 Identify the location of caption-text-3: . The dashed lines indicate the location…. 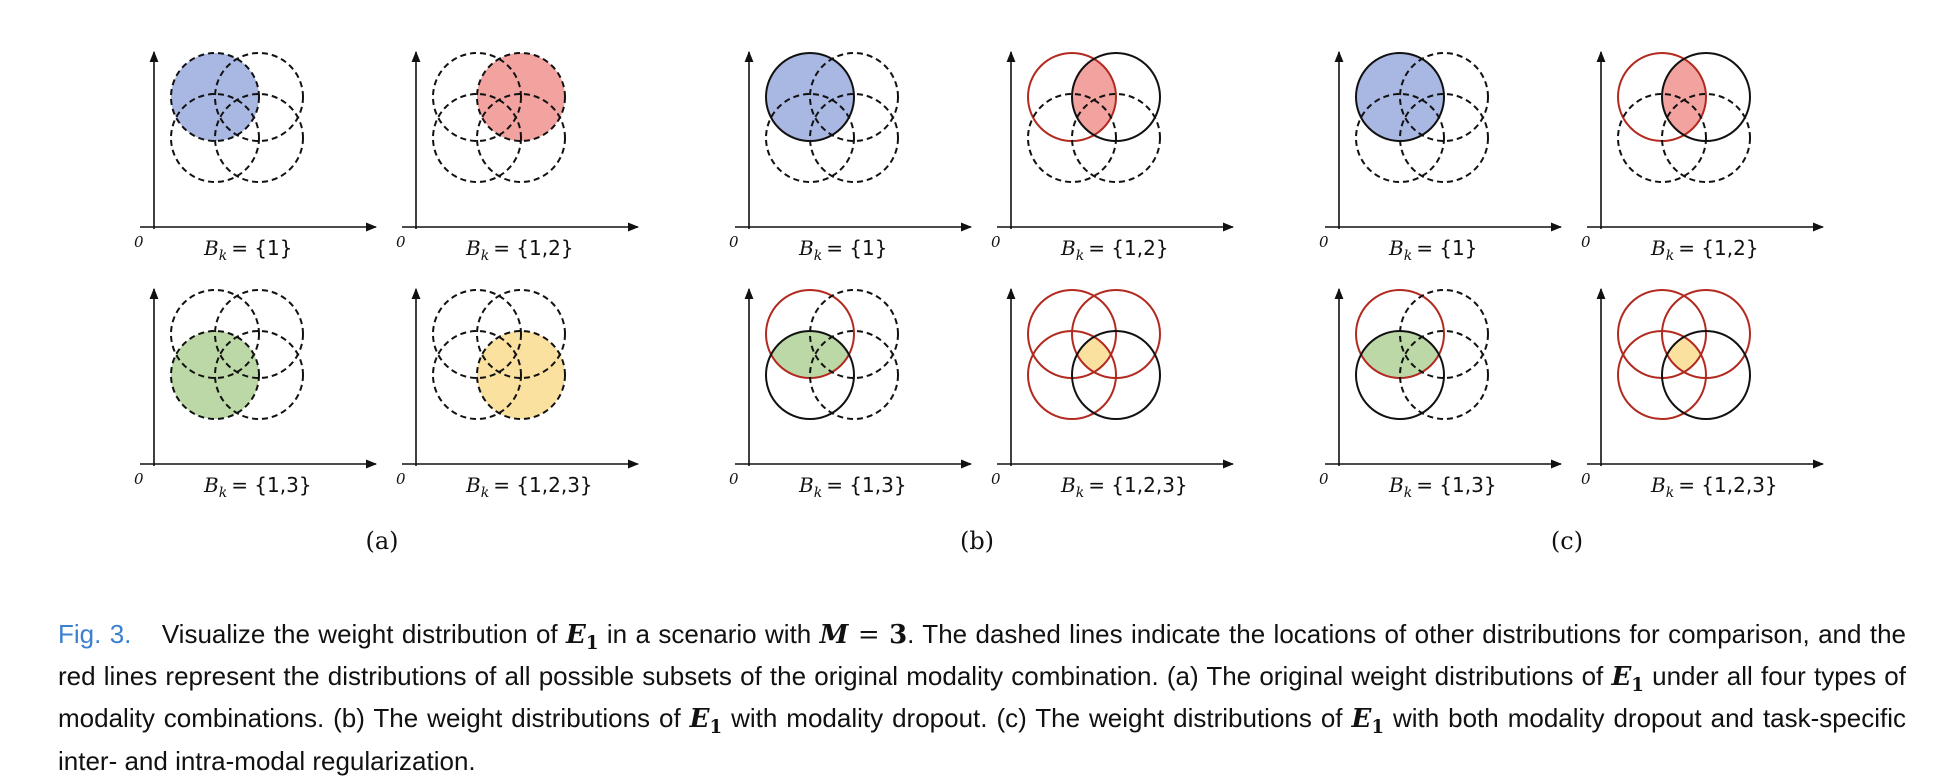
(982, 655).